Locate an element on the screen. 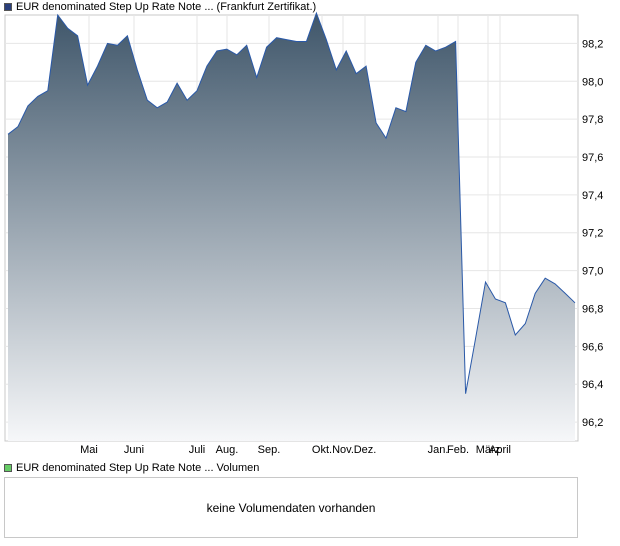  x-tick-label: Sep. is located at coordinates (269, 450).